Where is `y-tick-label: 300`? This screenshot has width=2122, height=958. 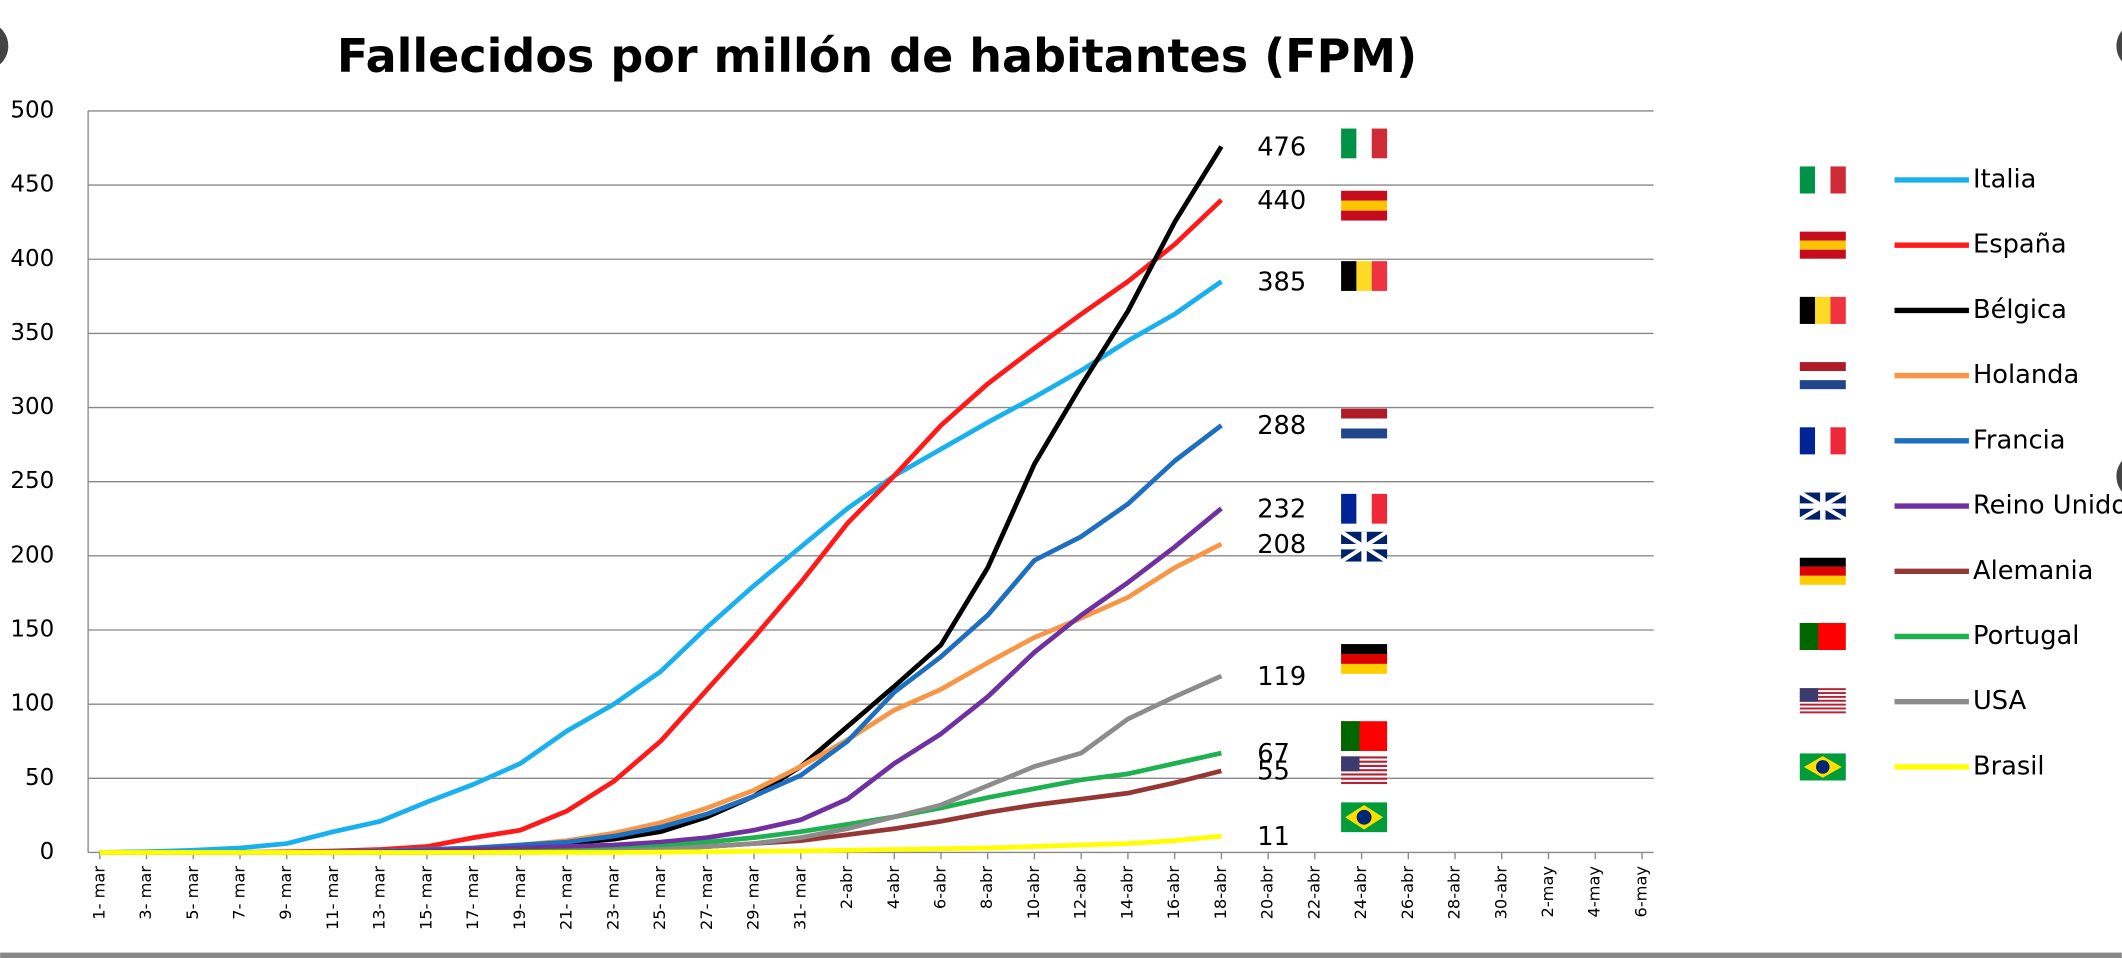
y-tick-label: 300 is located at coordinates (32, 407).